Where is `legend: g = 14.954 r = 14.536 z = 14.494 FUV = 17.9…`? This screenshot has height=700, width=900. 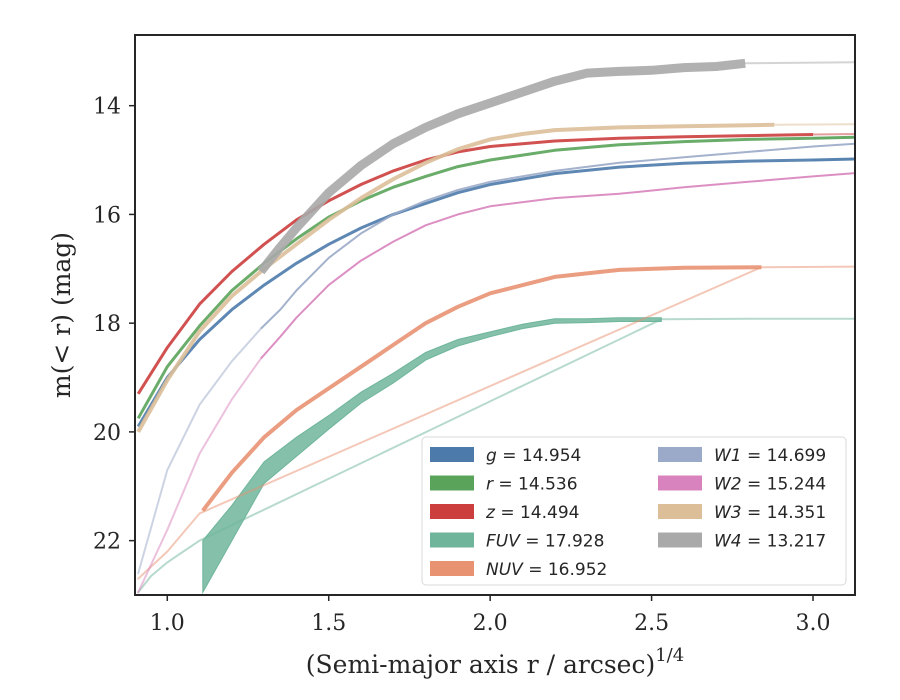
legend: g = 14.954 r = 14.536 z = 14.494 FUV = 17.9… is located at coordinates (634, 511).